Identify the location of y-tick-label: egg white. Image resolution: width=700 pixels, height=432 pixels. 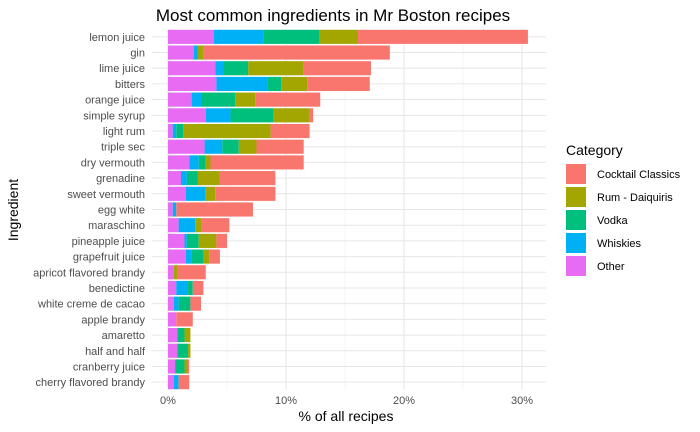
(121, 211).